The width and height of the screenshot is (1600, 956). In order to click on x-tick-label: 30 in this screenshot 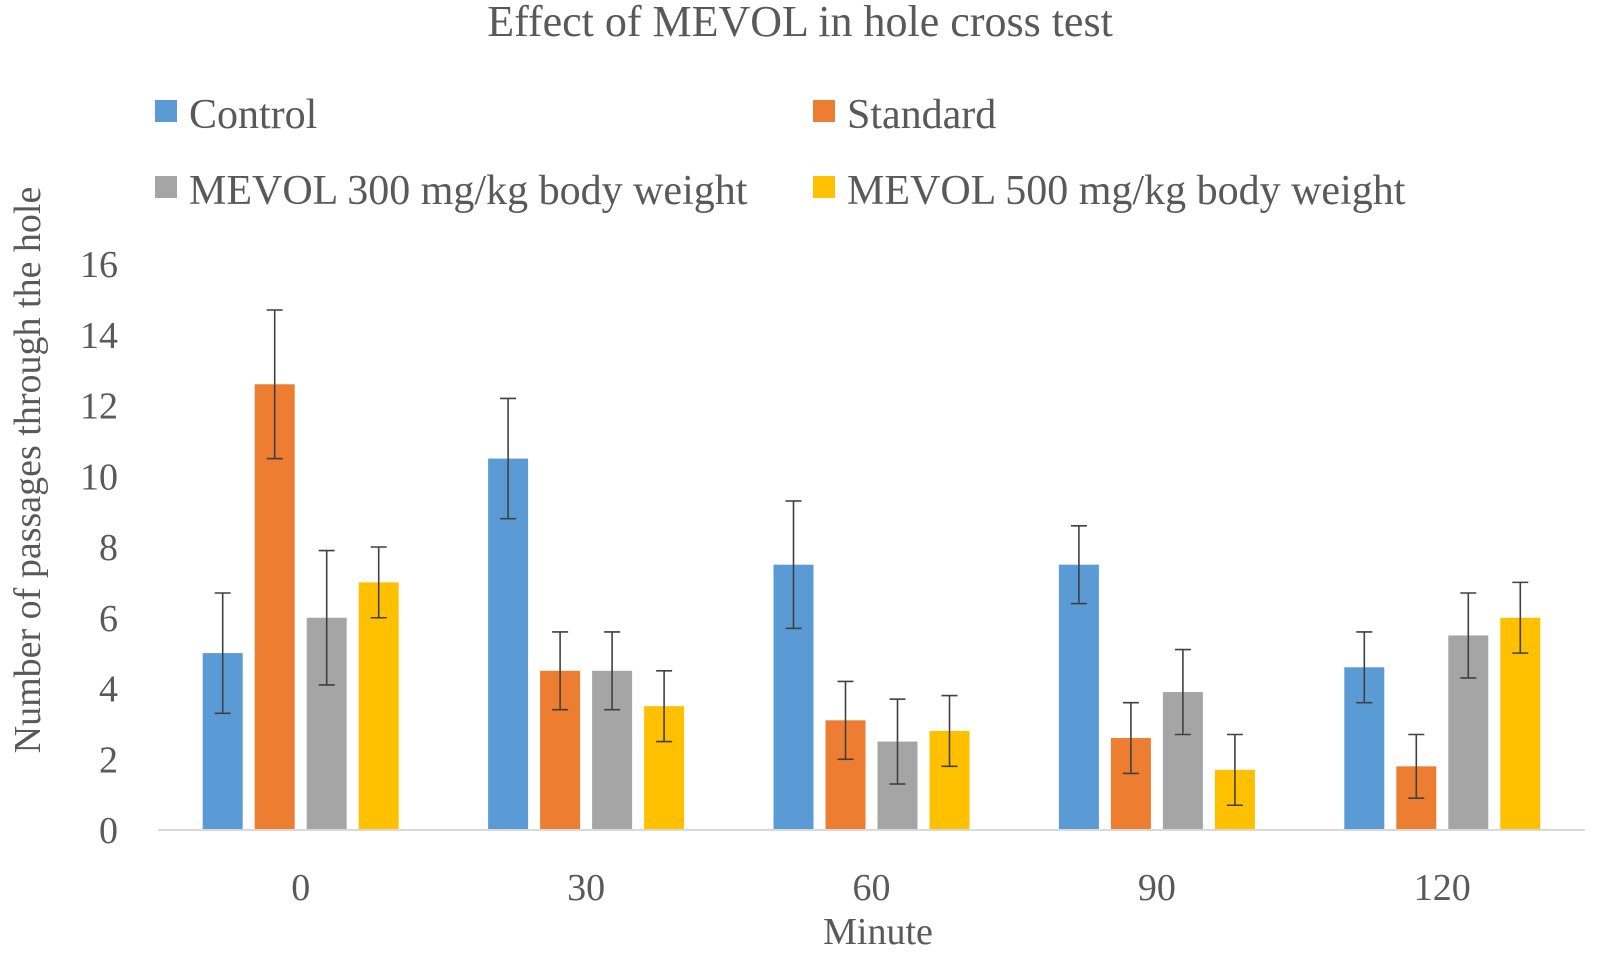, I will do `click(586, 888)`.